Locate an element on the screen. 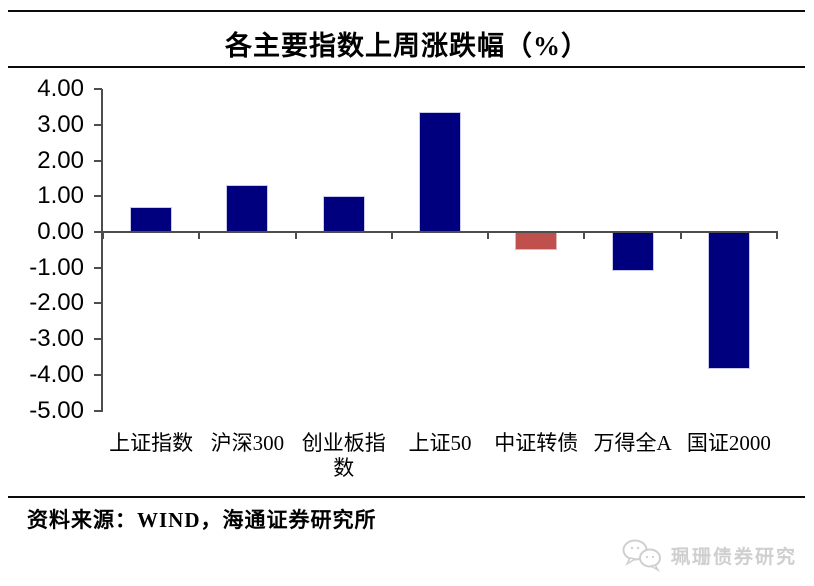  title-divider-rule is located at coordinates (406, 67).